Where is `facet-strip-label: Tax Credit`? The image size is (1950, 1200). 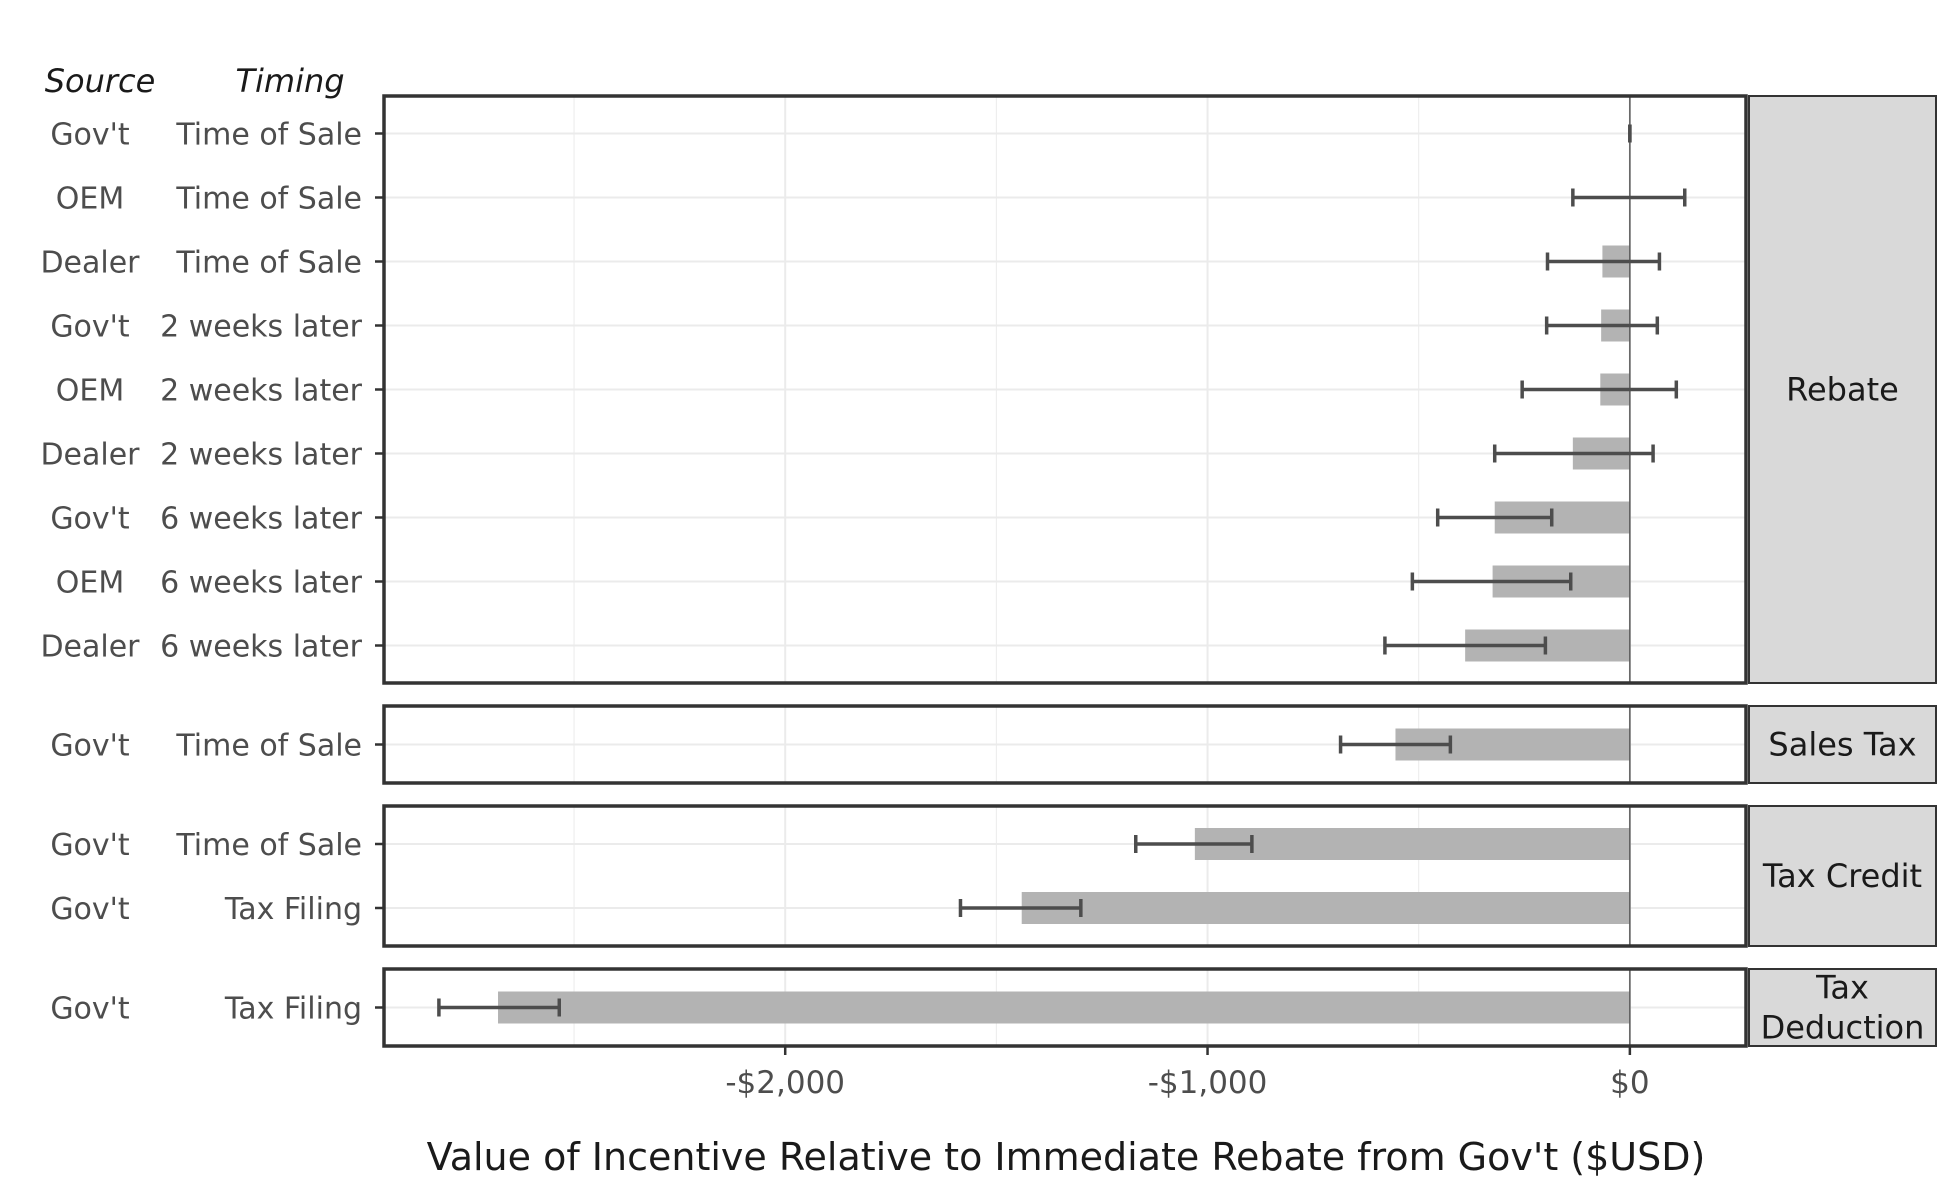
facet-strip-label: Tax Credit is located at coordinates (1842, 876).